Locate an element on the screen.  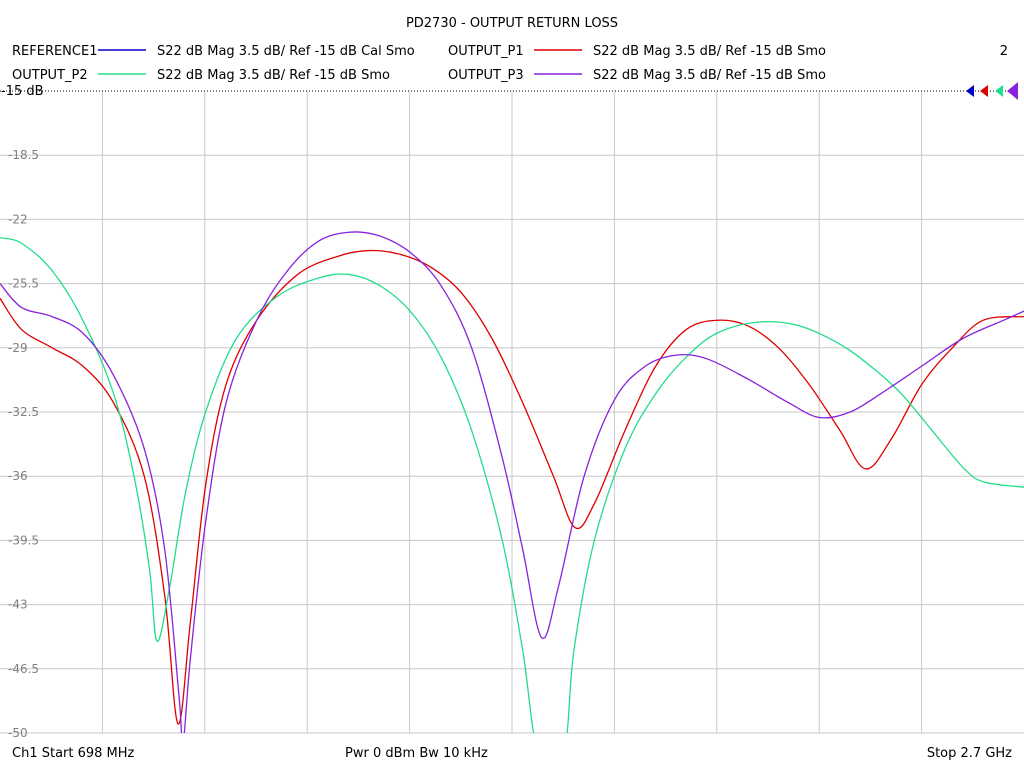
reference-label: -15 dB is located at coordinates (22, 91).